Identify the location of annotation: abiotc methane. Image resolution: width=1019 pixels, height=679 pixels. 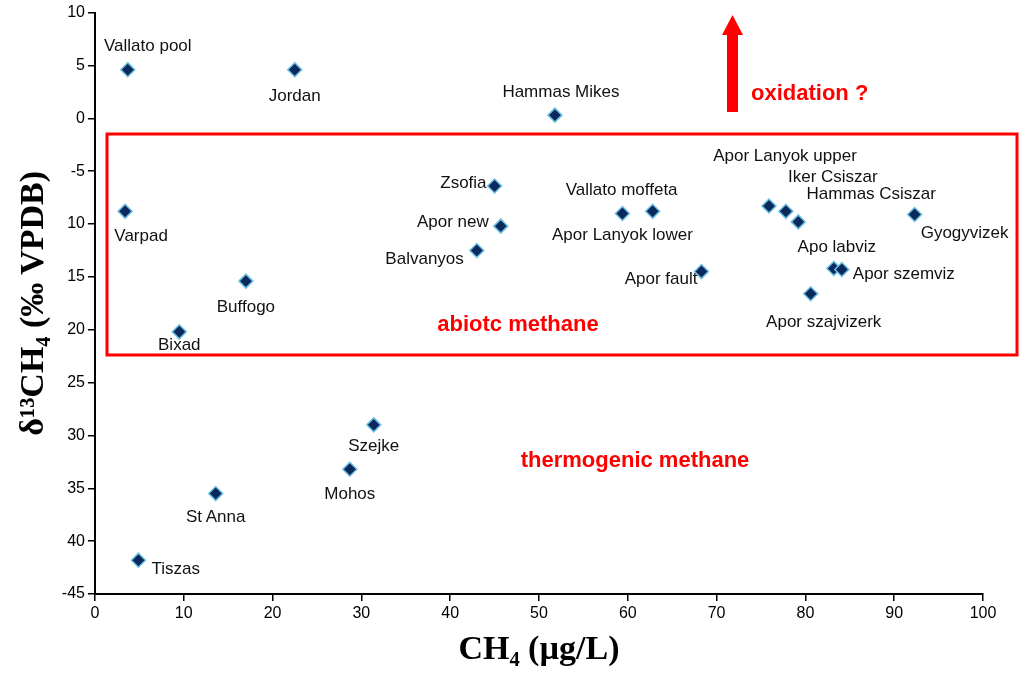
(518, 324).